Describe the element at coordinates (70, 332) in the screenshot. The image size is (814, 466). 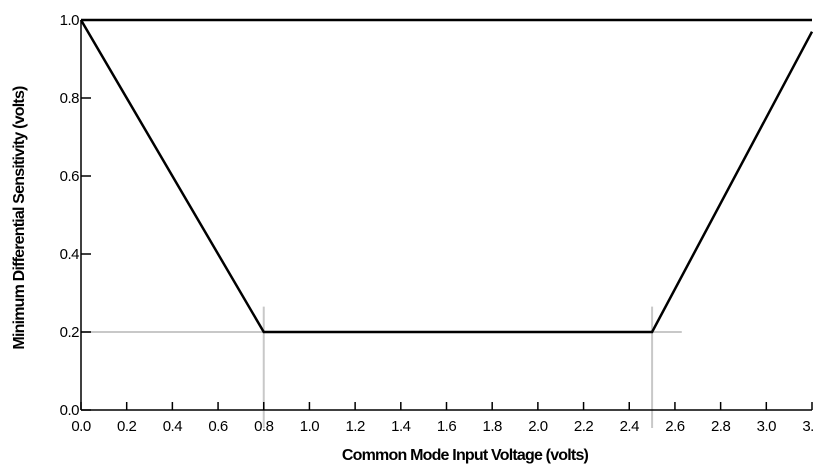
I see `y-tick-label-1: 0.2` at that location.